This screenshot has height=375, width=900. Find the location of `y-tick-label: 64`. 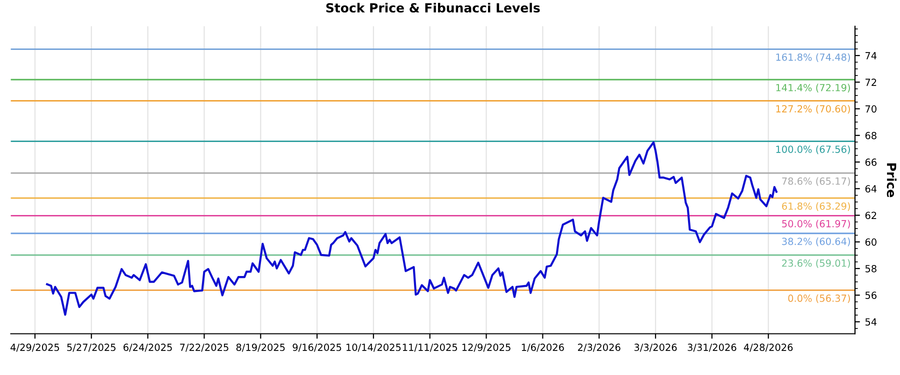

y-tick-label: 64 is located at coordinates (871, 188).